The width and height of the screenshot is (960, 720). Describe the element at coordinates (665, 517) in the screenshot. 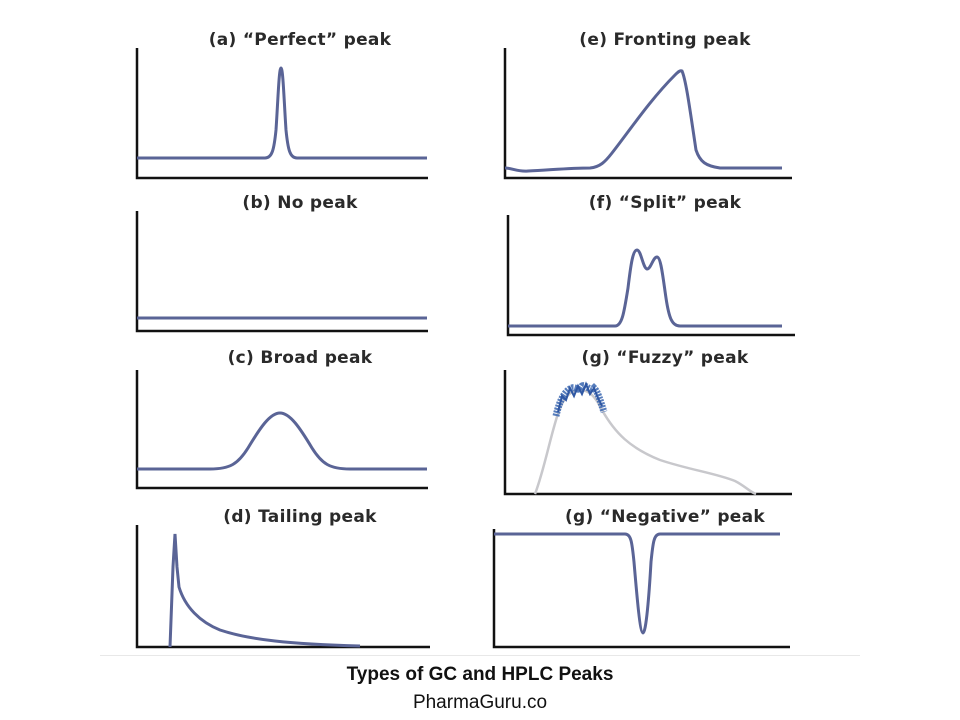

I see `panel-title: (g) “Negative” peak` at that location.